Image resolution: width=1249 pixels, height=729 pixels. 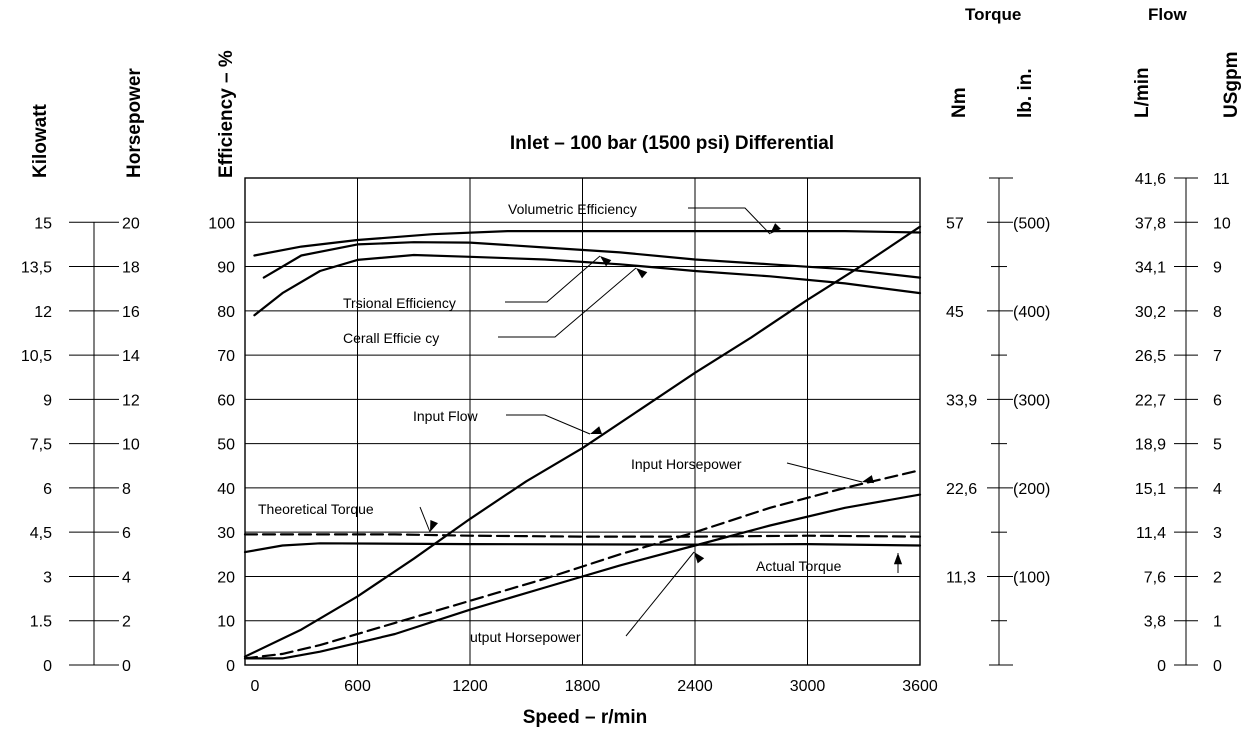 I want to click on horsepower-label: 10, so click(x=131, y=445).